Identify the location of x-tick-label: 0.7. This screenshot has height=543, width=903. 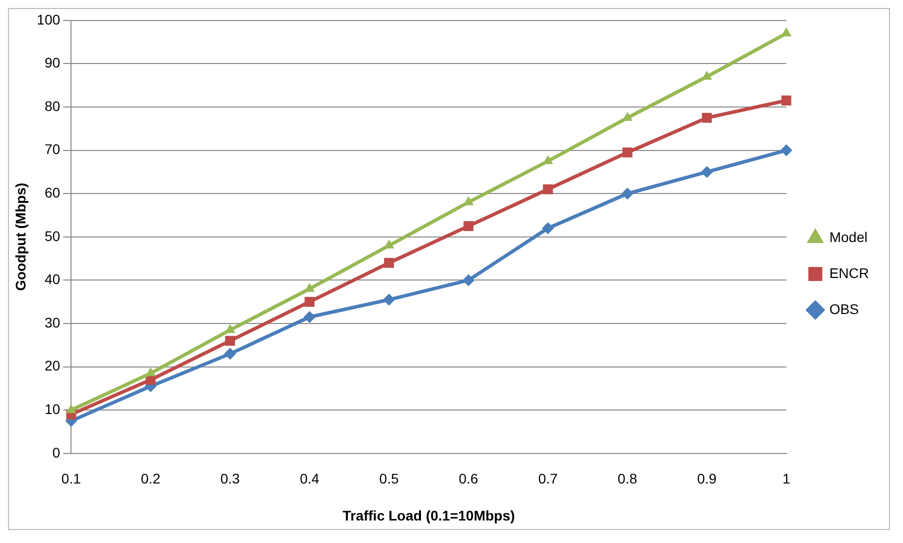
(548, 478).